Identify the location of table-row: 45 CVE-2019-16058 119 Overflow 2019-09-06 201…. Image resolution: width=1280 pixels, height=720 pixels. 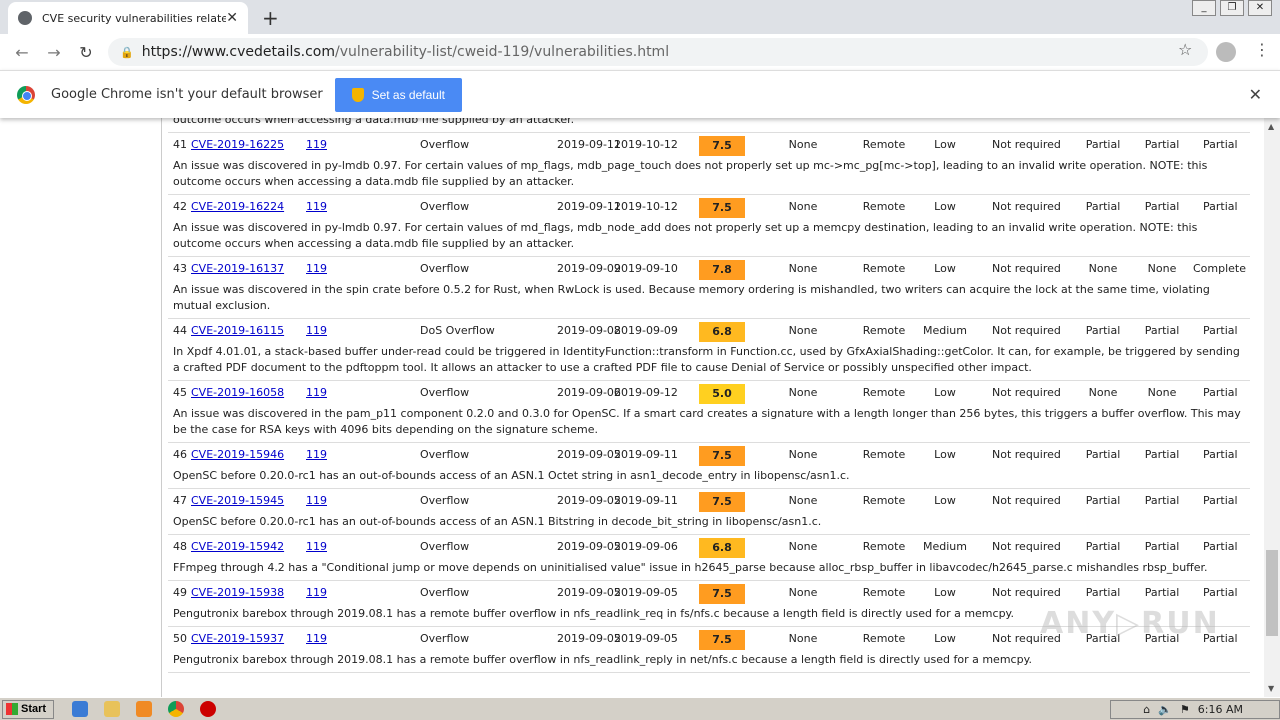
(709, 412).